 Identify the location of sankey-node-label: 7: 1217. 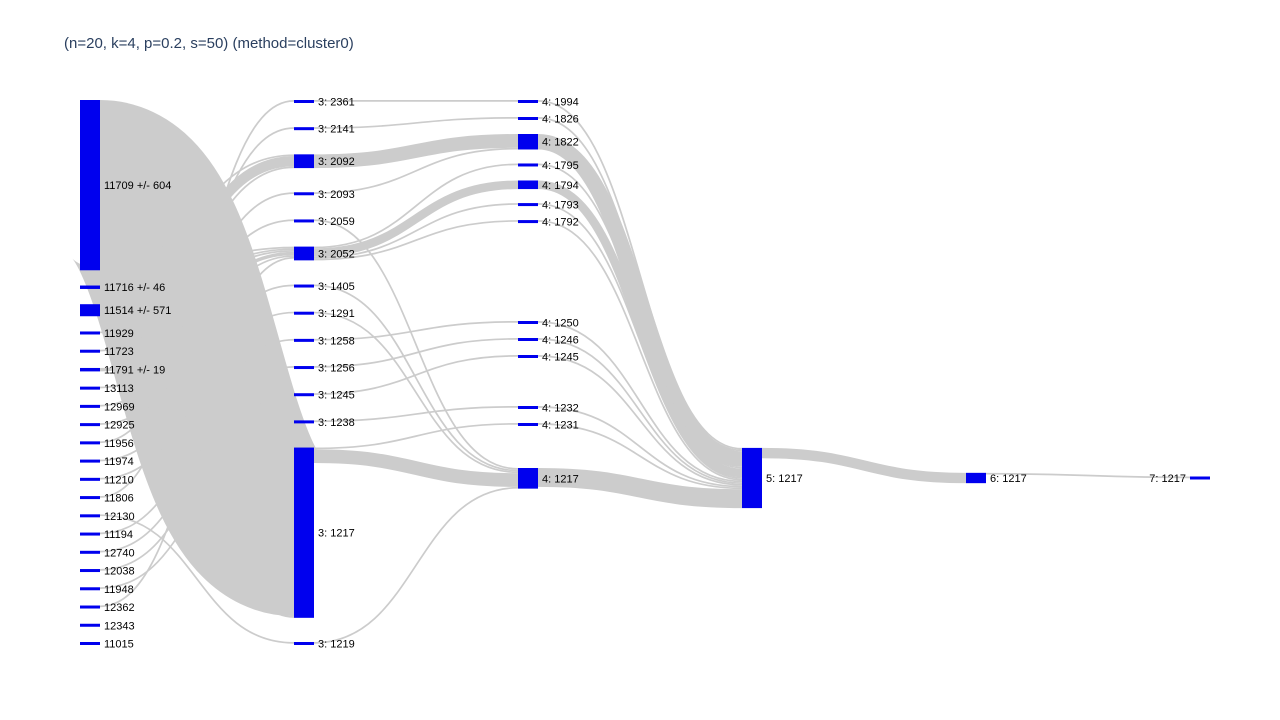
(1167, 479).